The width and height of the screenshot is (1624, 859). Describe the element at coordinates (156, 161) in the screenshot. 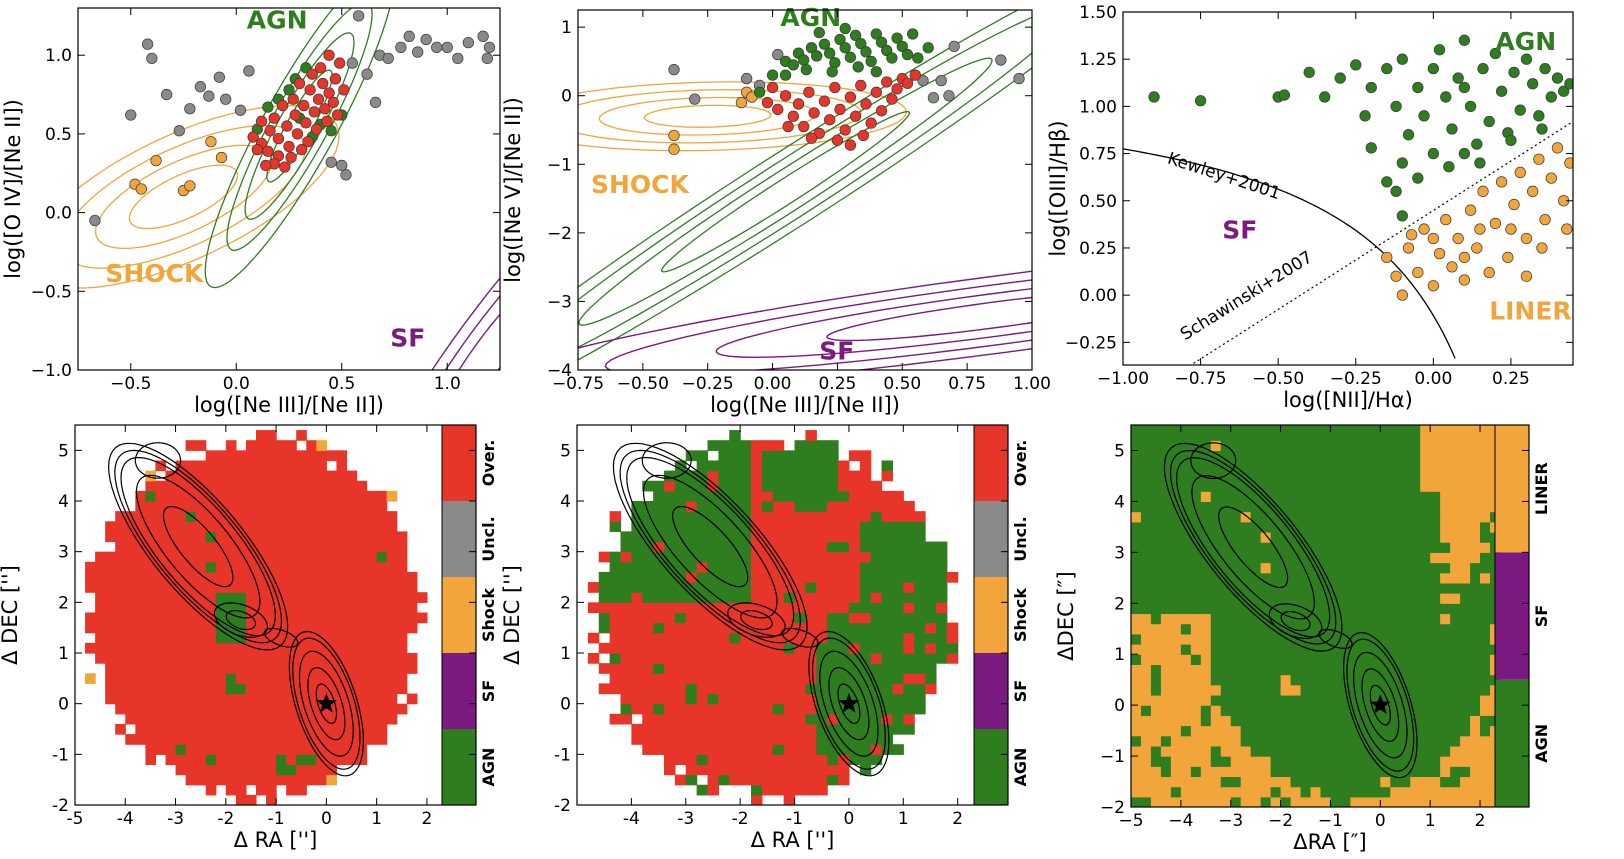

I see `point-shock` at that location.